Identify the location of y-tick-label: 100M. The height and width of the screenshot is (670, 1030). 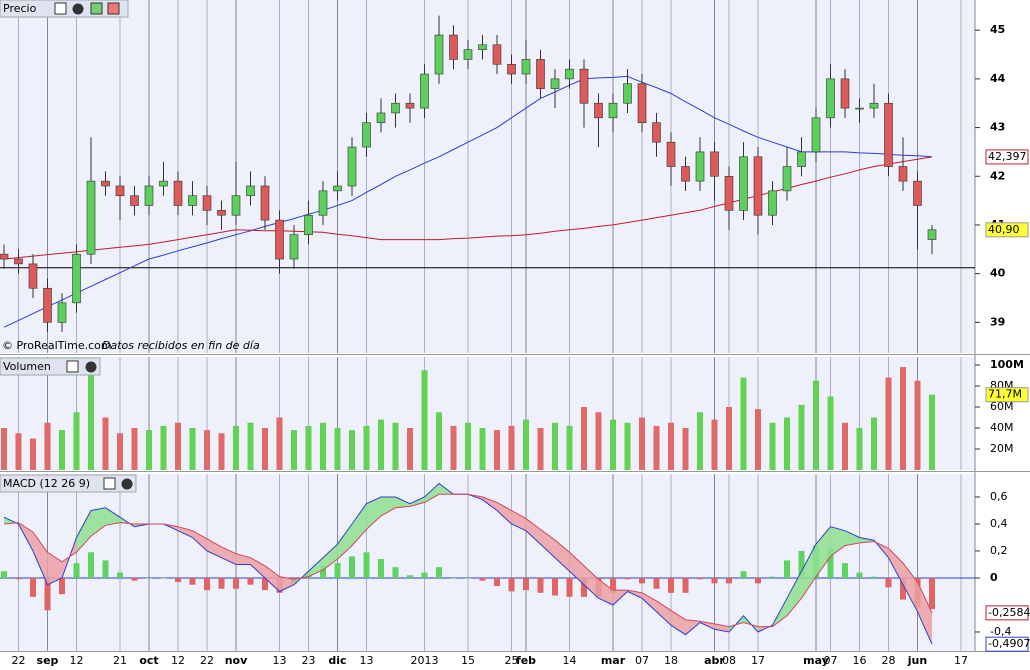
(1007, 364).